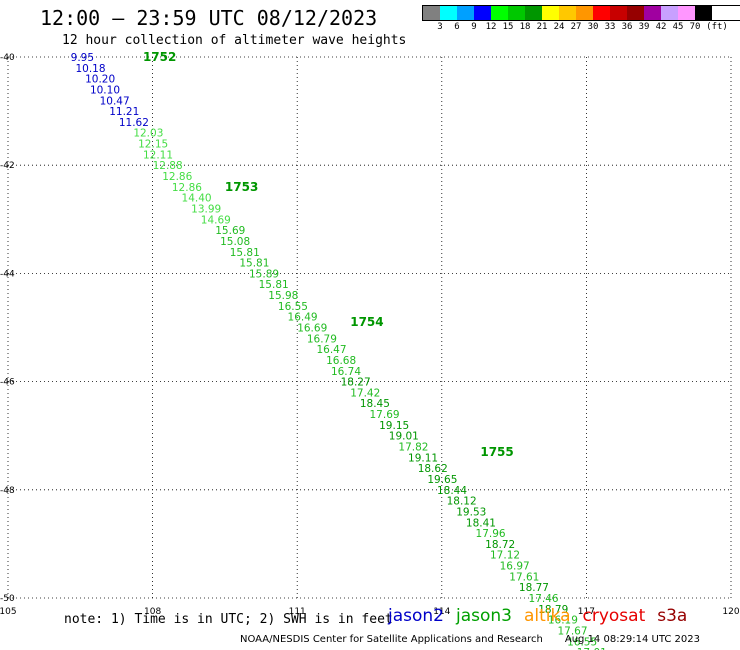 The height and width of the screenshot is (650, 740). Describe the element at coordinates (481, 523) in the screenshot. I see `swh-point-label: 18.41` at that location.